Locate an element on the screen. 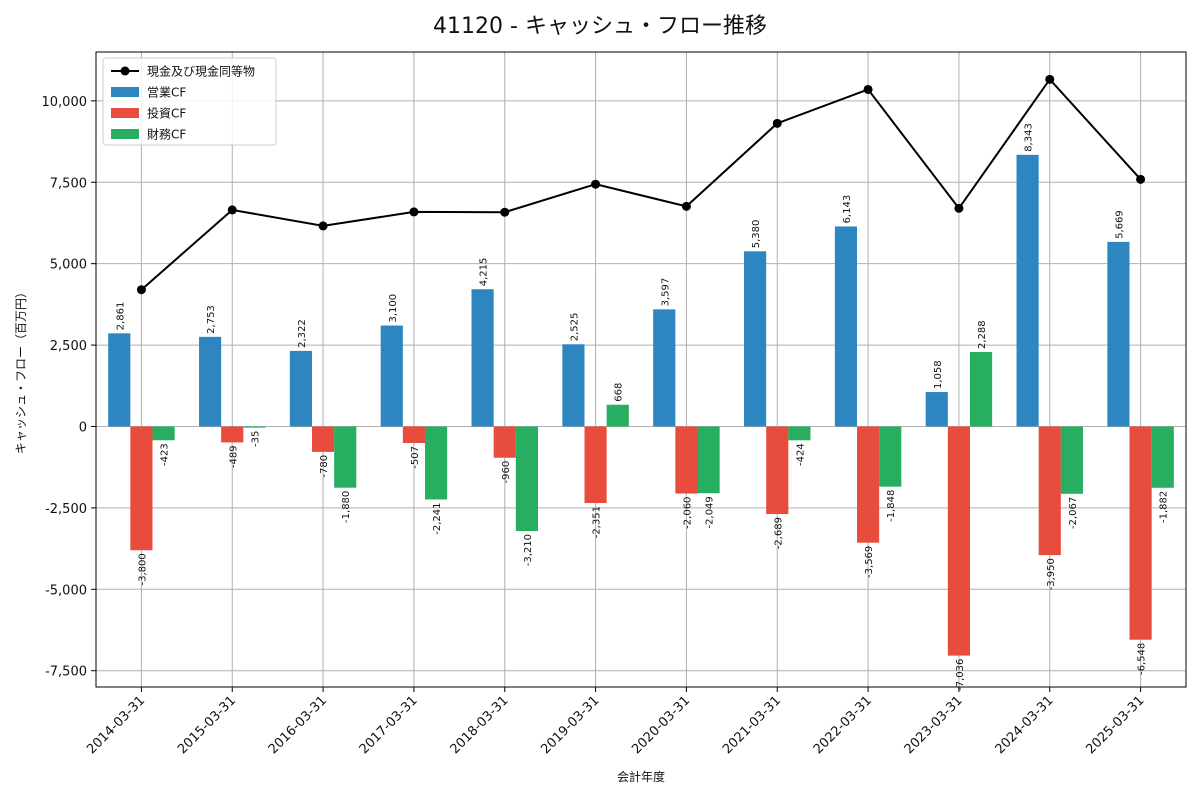 This screenshot has height=800, width=1200. x-tick-label: 2020-03-31 is located at coordinates (661, 725).